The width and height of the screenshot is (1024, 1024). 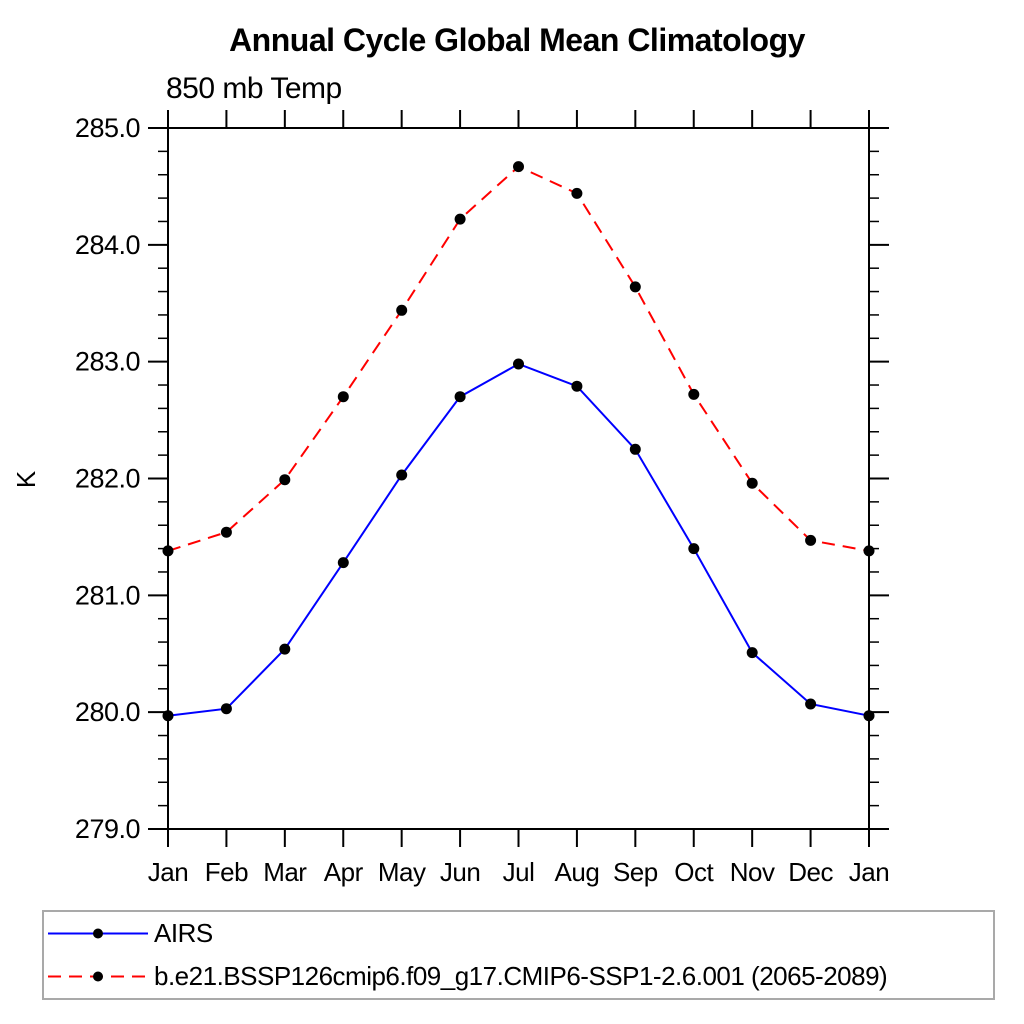 I want to click on y-tick-label: 284.0, so click(x=107, y=245).